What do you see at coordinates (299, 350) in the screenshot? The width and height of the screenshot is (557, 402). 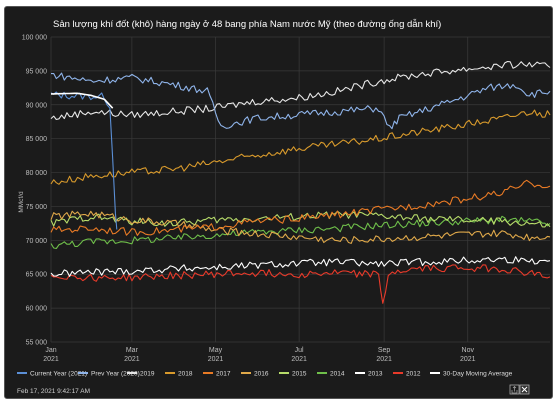 I see `x-tick-label: Jul` at bounding box center [299, 350].